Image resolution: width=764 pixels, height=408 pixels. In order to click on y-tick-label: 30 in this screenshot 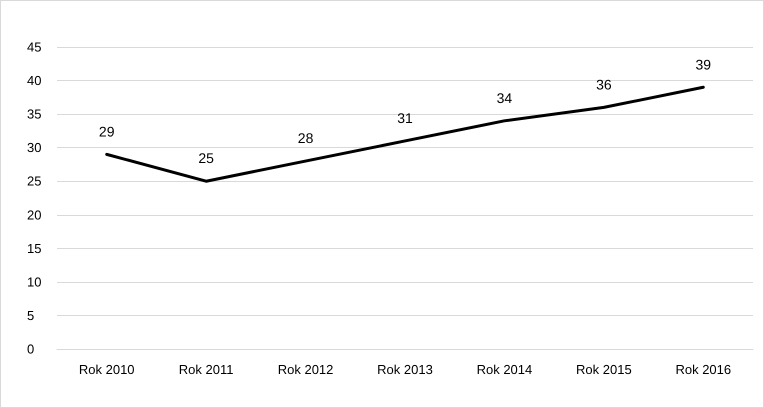, I will do `click(34, 148)`.